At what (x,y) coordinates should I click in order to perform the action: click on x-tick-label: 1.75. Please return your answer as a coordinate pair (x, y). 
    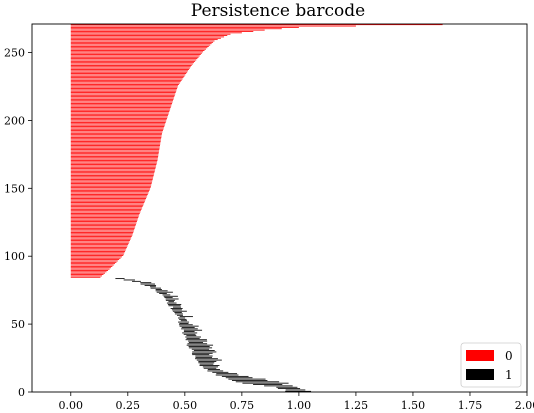
    Looking at the image, I should click on (470, 405).